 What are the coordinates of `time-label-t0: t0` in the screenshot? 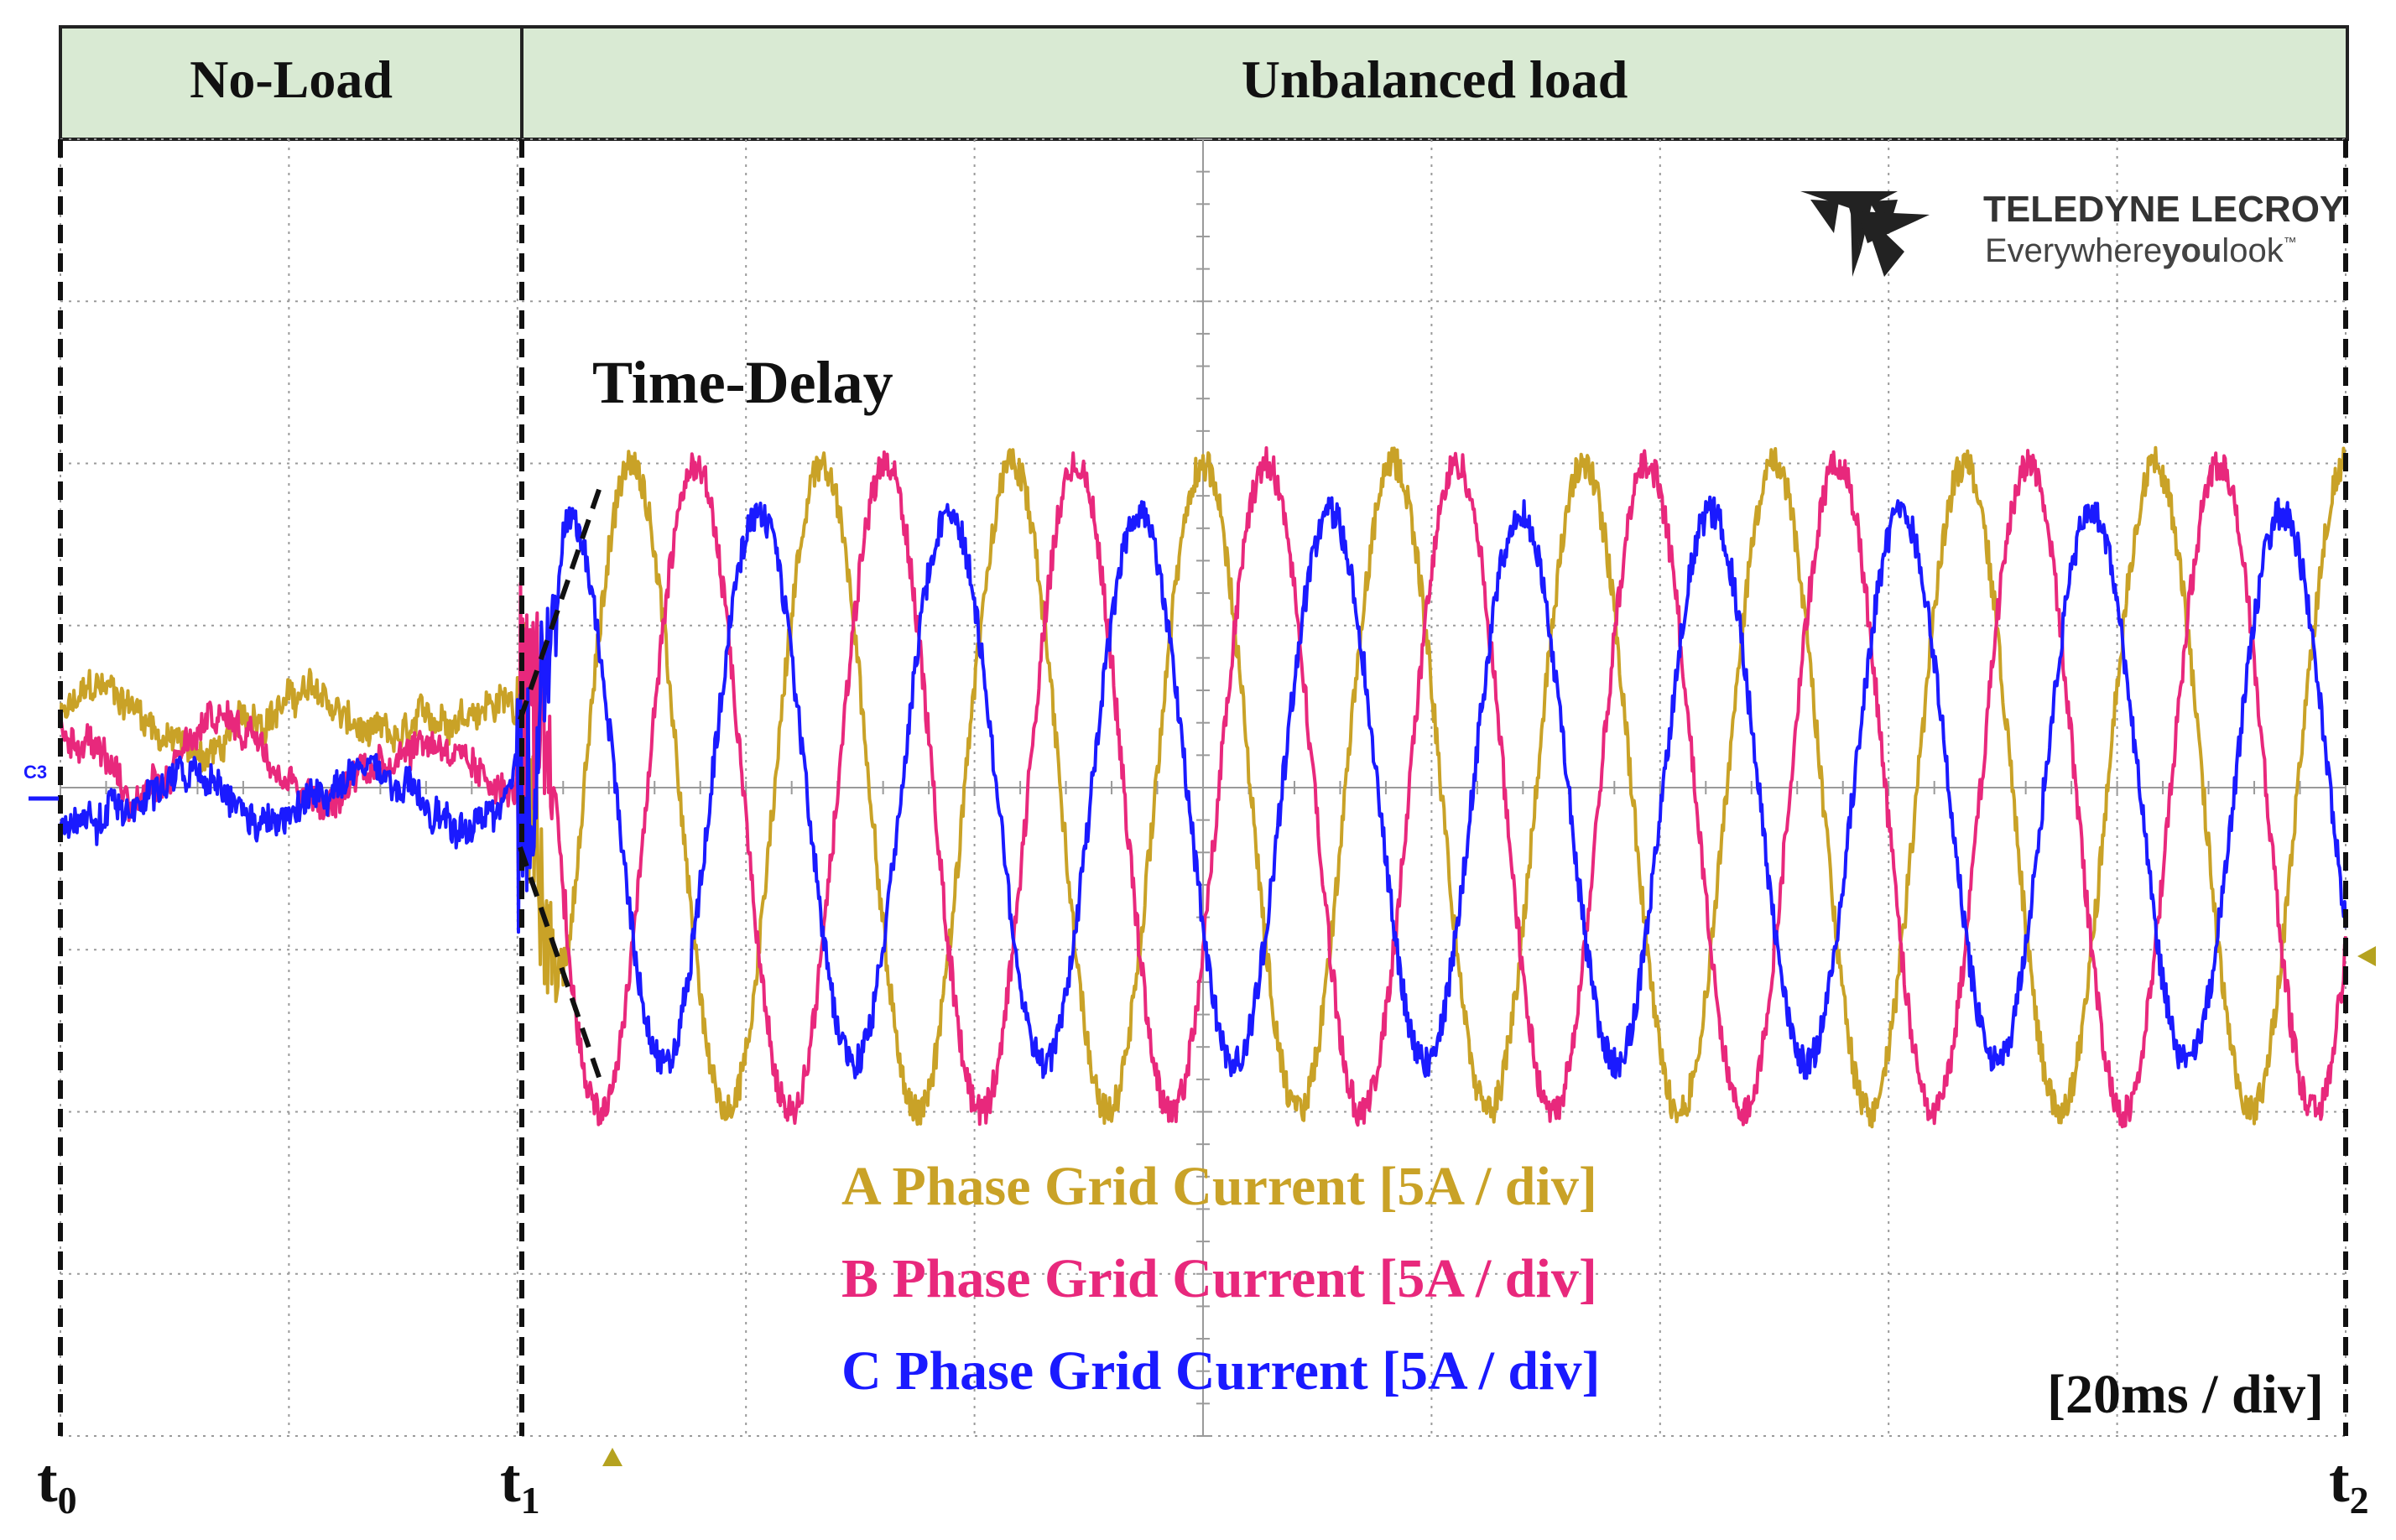 It's located at (57, 1485).